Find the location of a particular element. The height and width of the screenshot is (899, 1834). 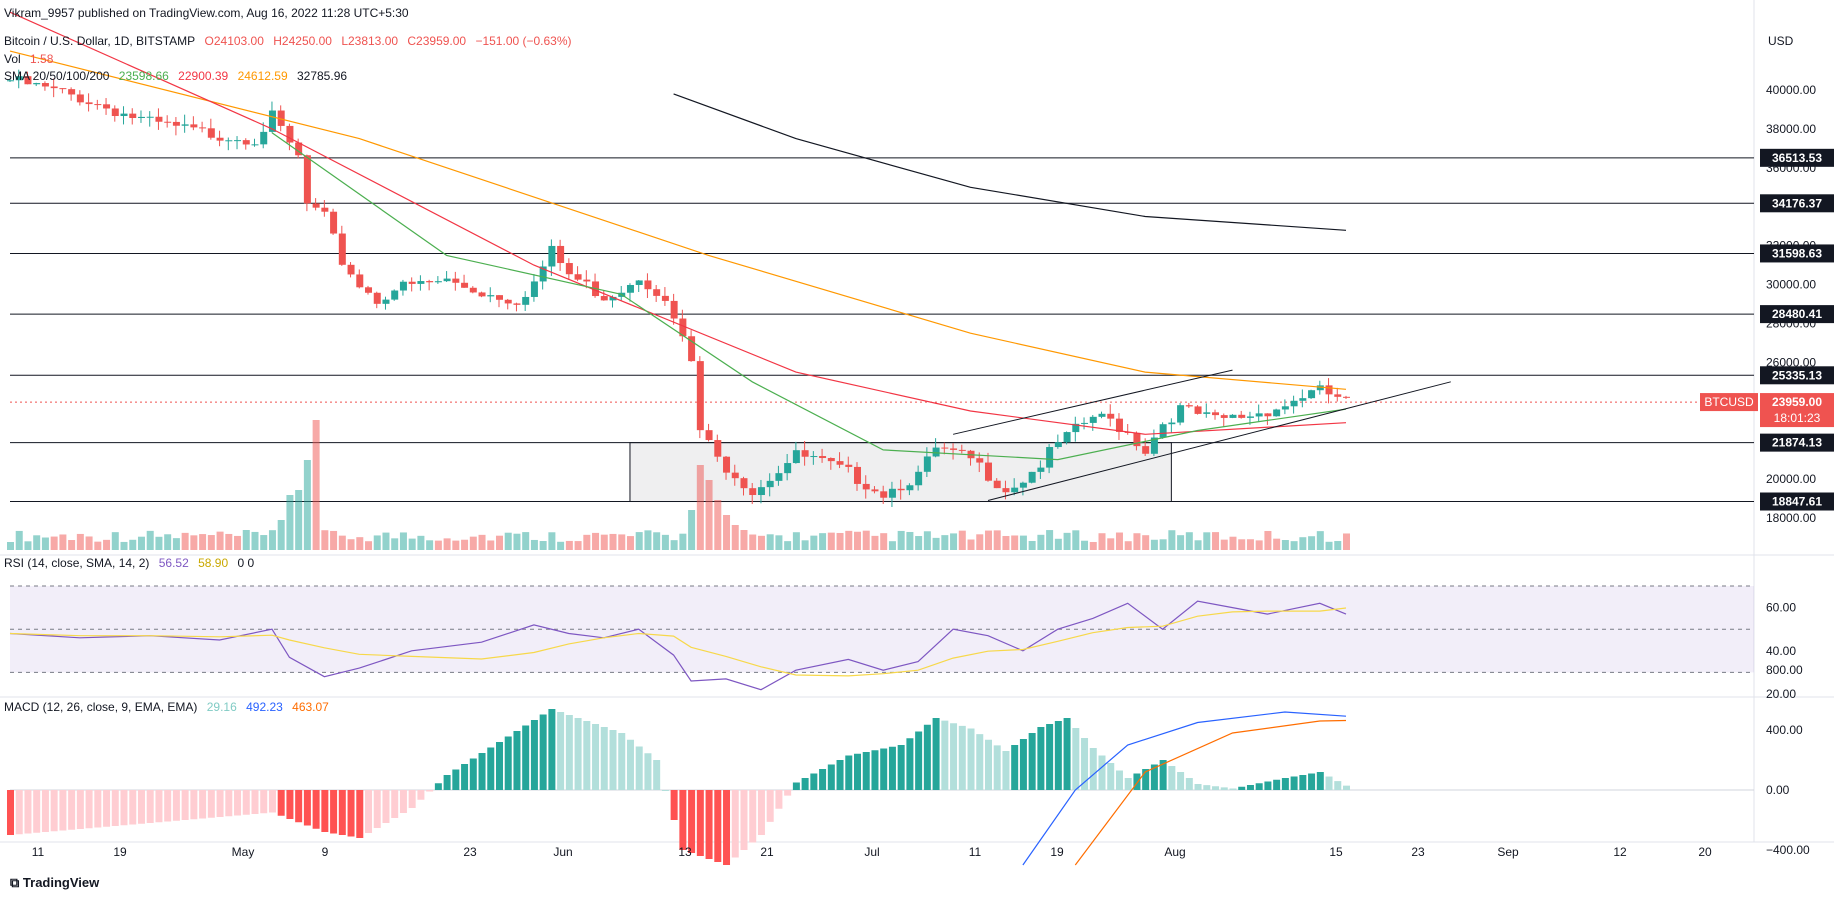

level-label: 25335.13 is located at coordinates (1797, 375).